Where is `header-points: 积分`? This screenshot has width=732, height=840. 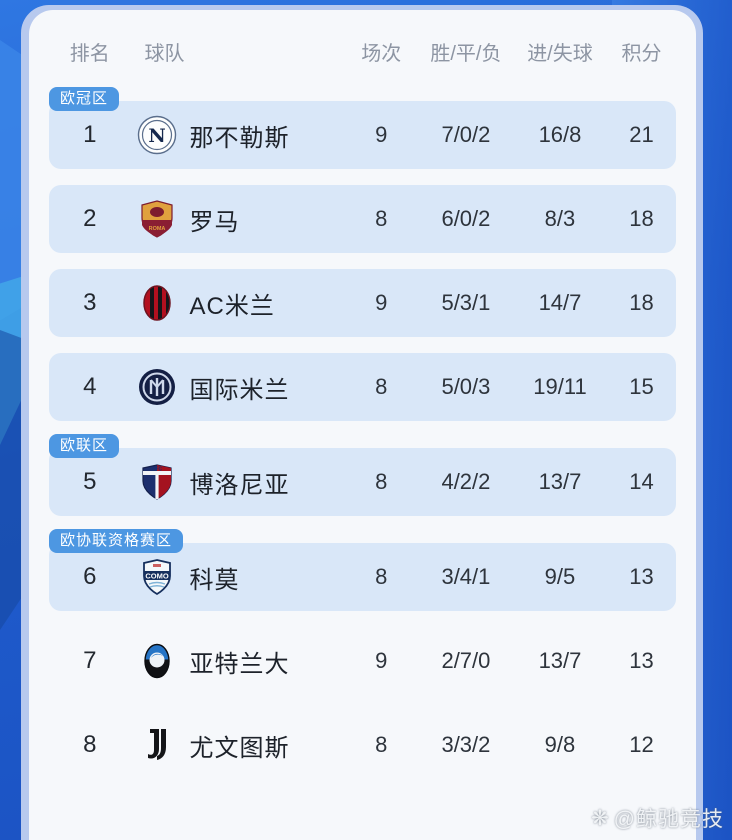 header-points: 积分 is located at coordinates (641, 53).